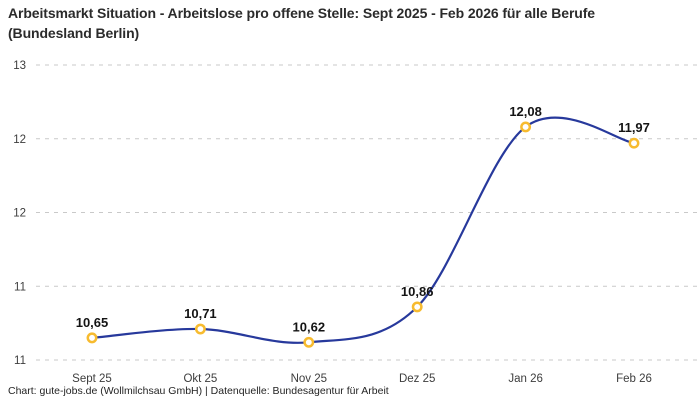 The image size is (700, 400). I want to click on y-axis-tick-label: 13, so click(19, 66).